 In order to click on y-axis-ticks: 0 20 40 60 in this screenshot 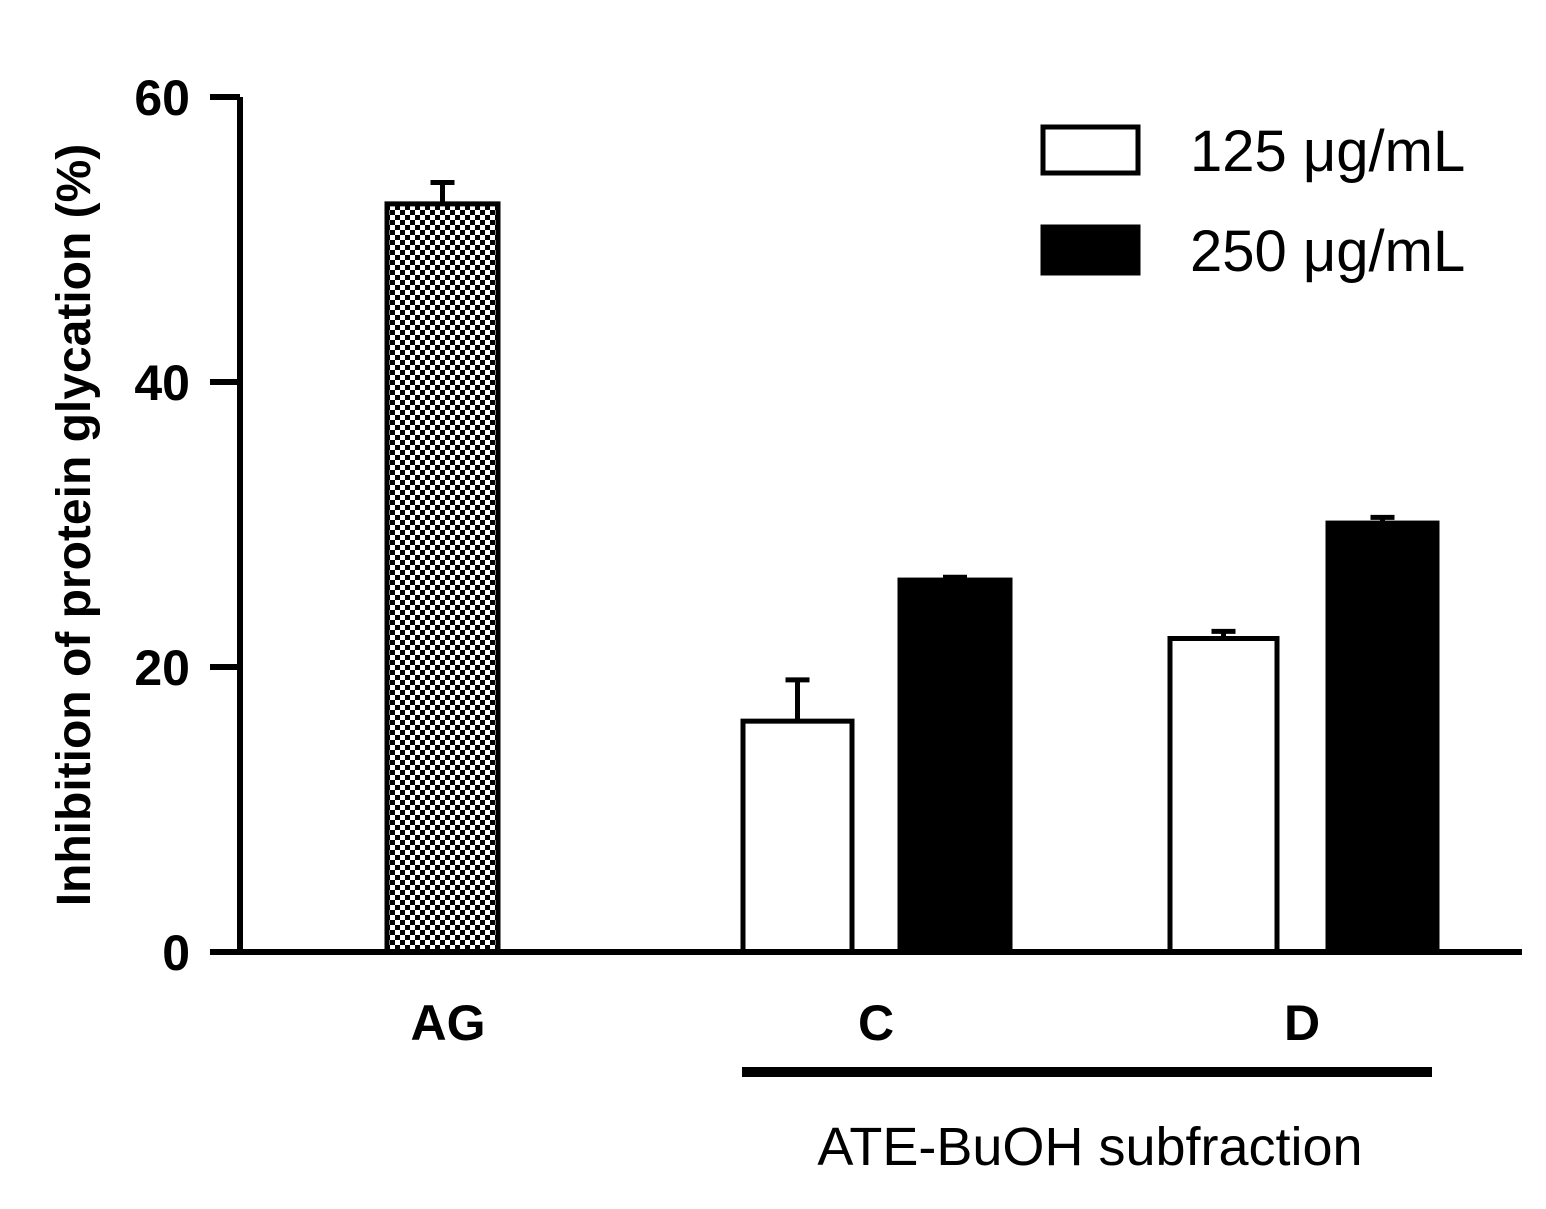, I will do `click(187, 525)`.